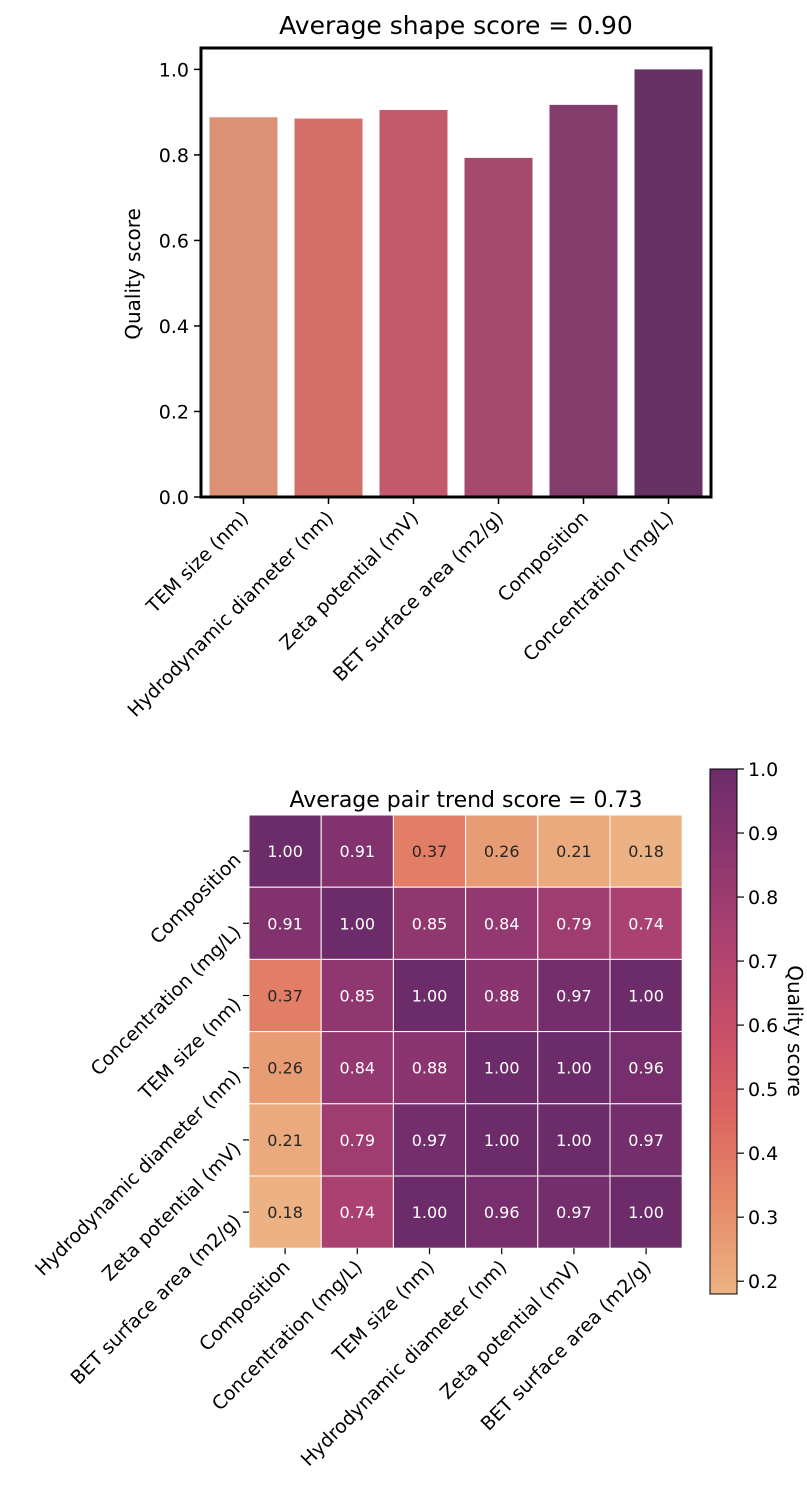 This screenshot has width=807, height=1488. I want to click on colorbar-gradient, so click(723, 1031).